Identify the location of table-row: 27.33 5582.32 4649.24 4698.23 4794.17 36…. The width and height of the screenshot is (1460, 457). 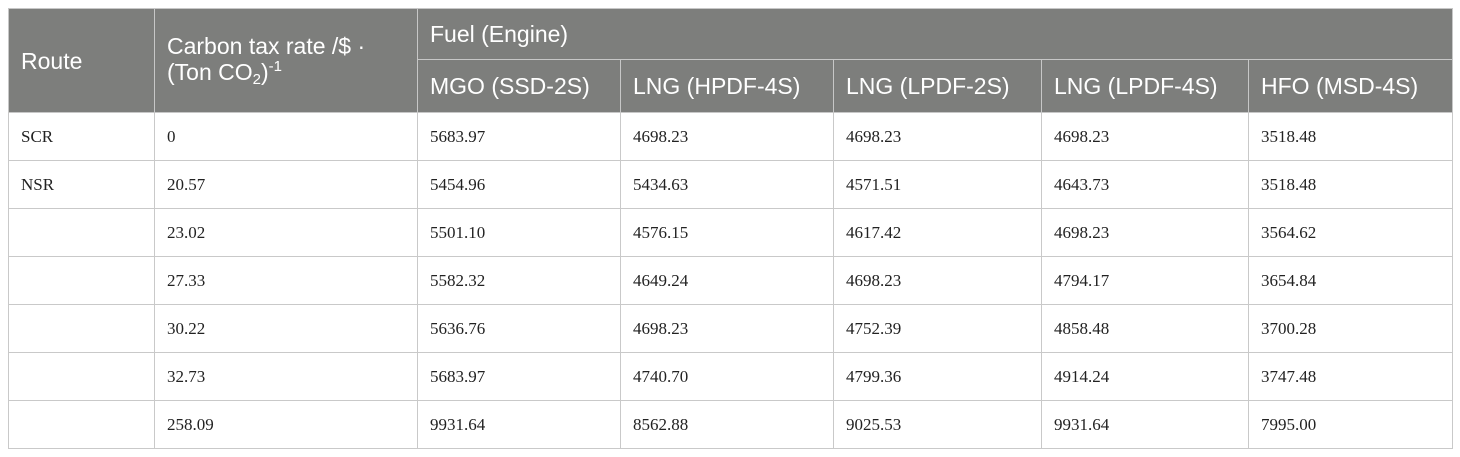
(731, 280).